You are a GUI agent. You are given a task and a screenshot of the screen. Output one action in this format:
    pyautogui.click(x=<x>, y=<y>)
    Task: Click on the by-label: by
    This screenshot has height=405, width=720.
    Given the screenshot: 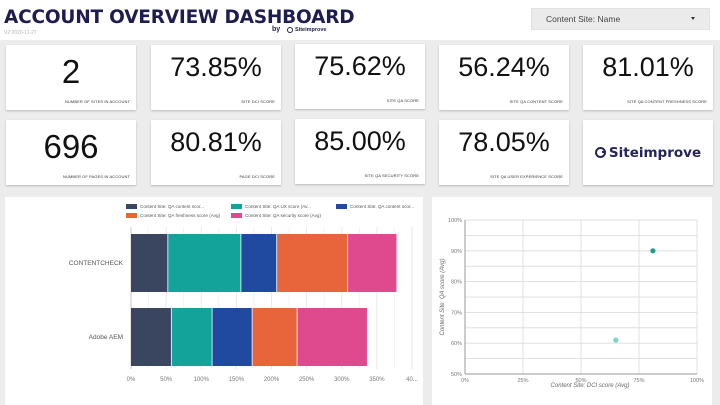 What is the action you would take?
    pyautogui.click(x=276, y=29)
    